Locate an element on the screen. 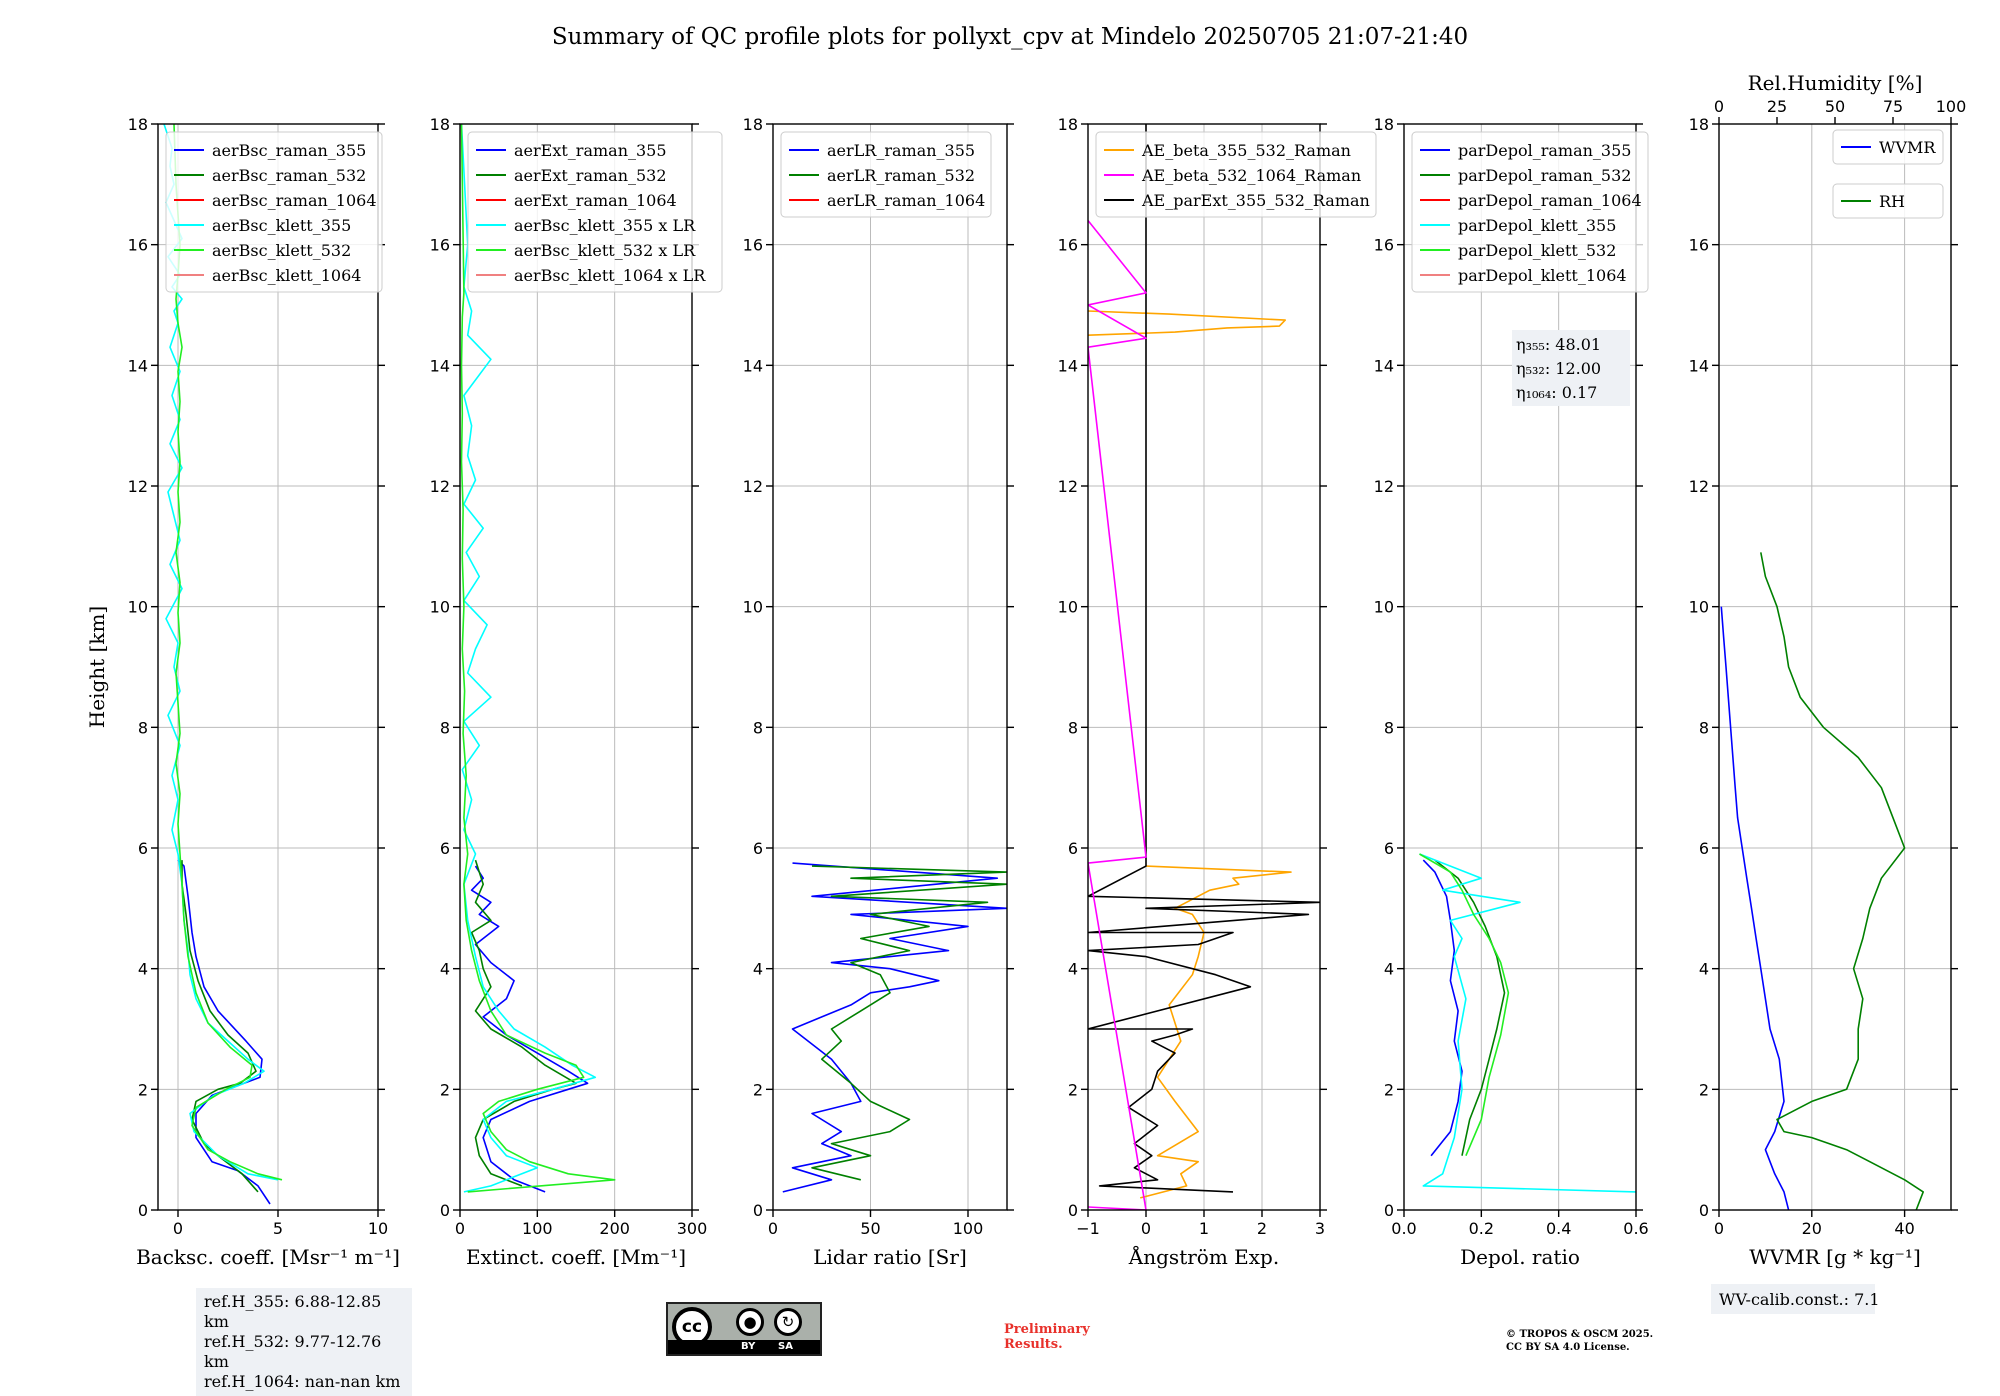 This screenshot has height=1396, width=2000. eta-annotation: η₃₅₅: 48.01 η₅₃₂: 12.00 η₁₀₆₄: 0.17 is located at coordinates (1571, 368).